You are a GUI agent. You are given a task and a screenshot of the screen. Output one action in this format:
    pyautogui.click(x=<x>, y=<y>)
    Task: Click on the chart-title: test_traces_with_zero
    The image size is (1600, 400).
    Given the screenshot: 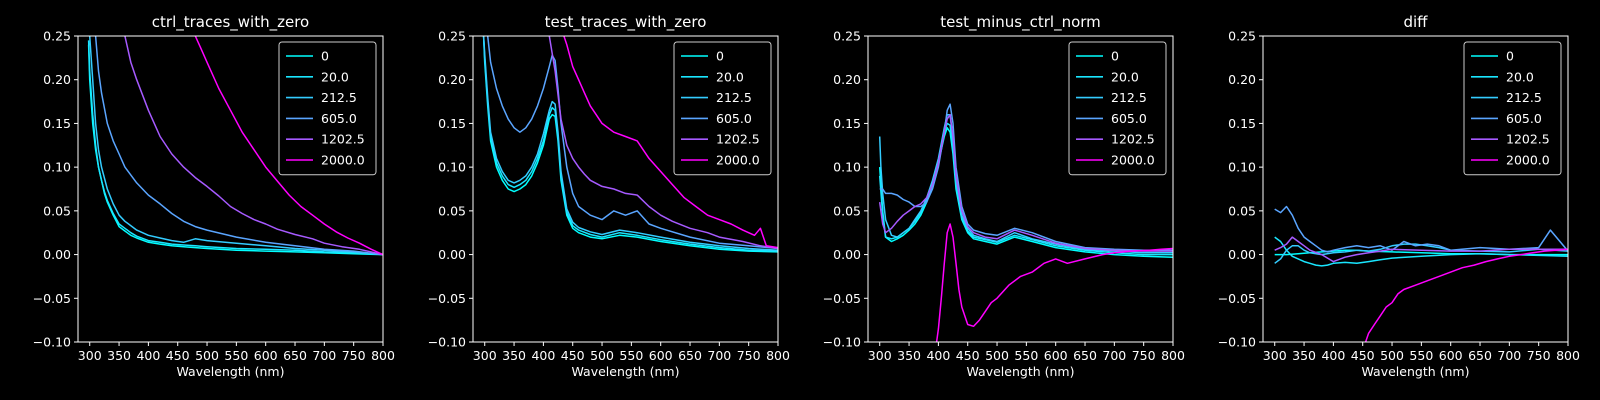 What is the action you would take?
    pyautogui.click(x=626, y=22)
    